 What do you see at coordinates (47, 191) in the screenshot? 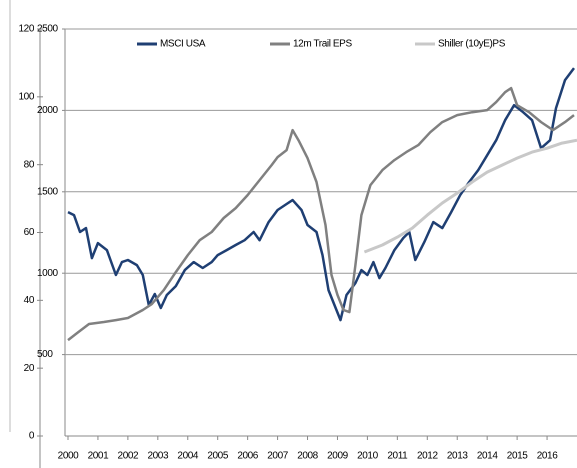
I see `y-tick-label: 1500` at bounding box center [47, 191].